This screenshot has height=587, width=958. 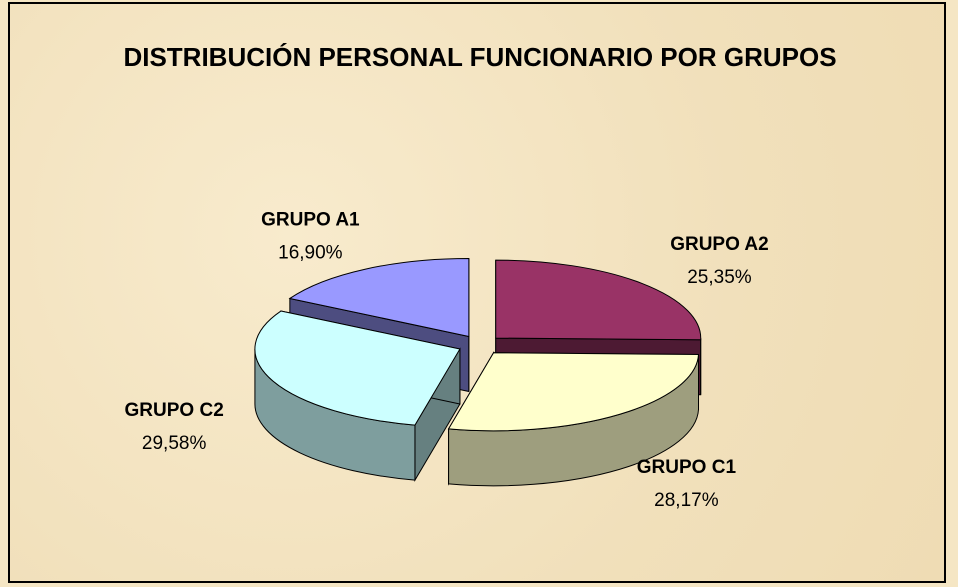 I want to click on slice-value-label: 28,17%, so click(x=686, y=500).